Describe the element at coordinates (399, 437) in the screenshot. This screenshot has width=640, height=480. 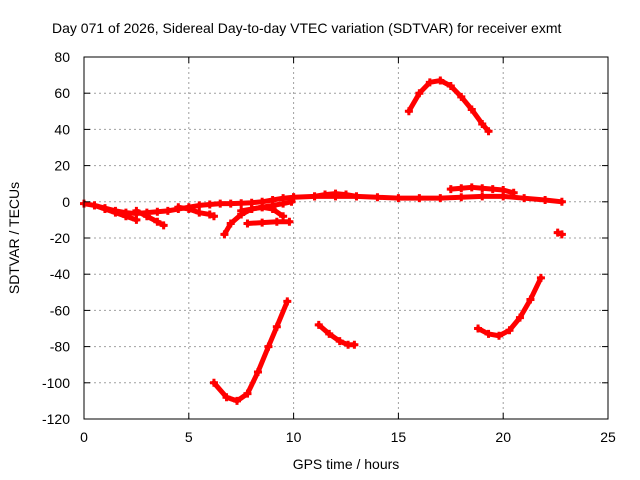
I see `x-tick-label: 15` at that location.